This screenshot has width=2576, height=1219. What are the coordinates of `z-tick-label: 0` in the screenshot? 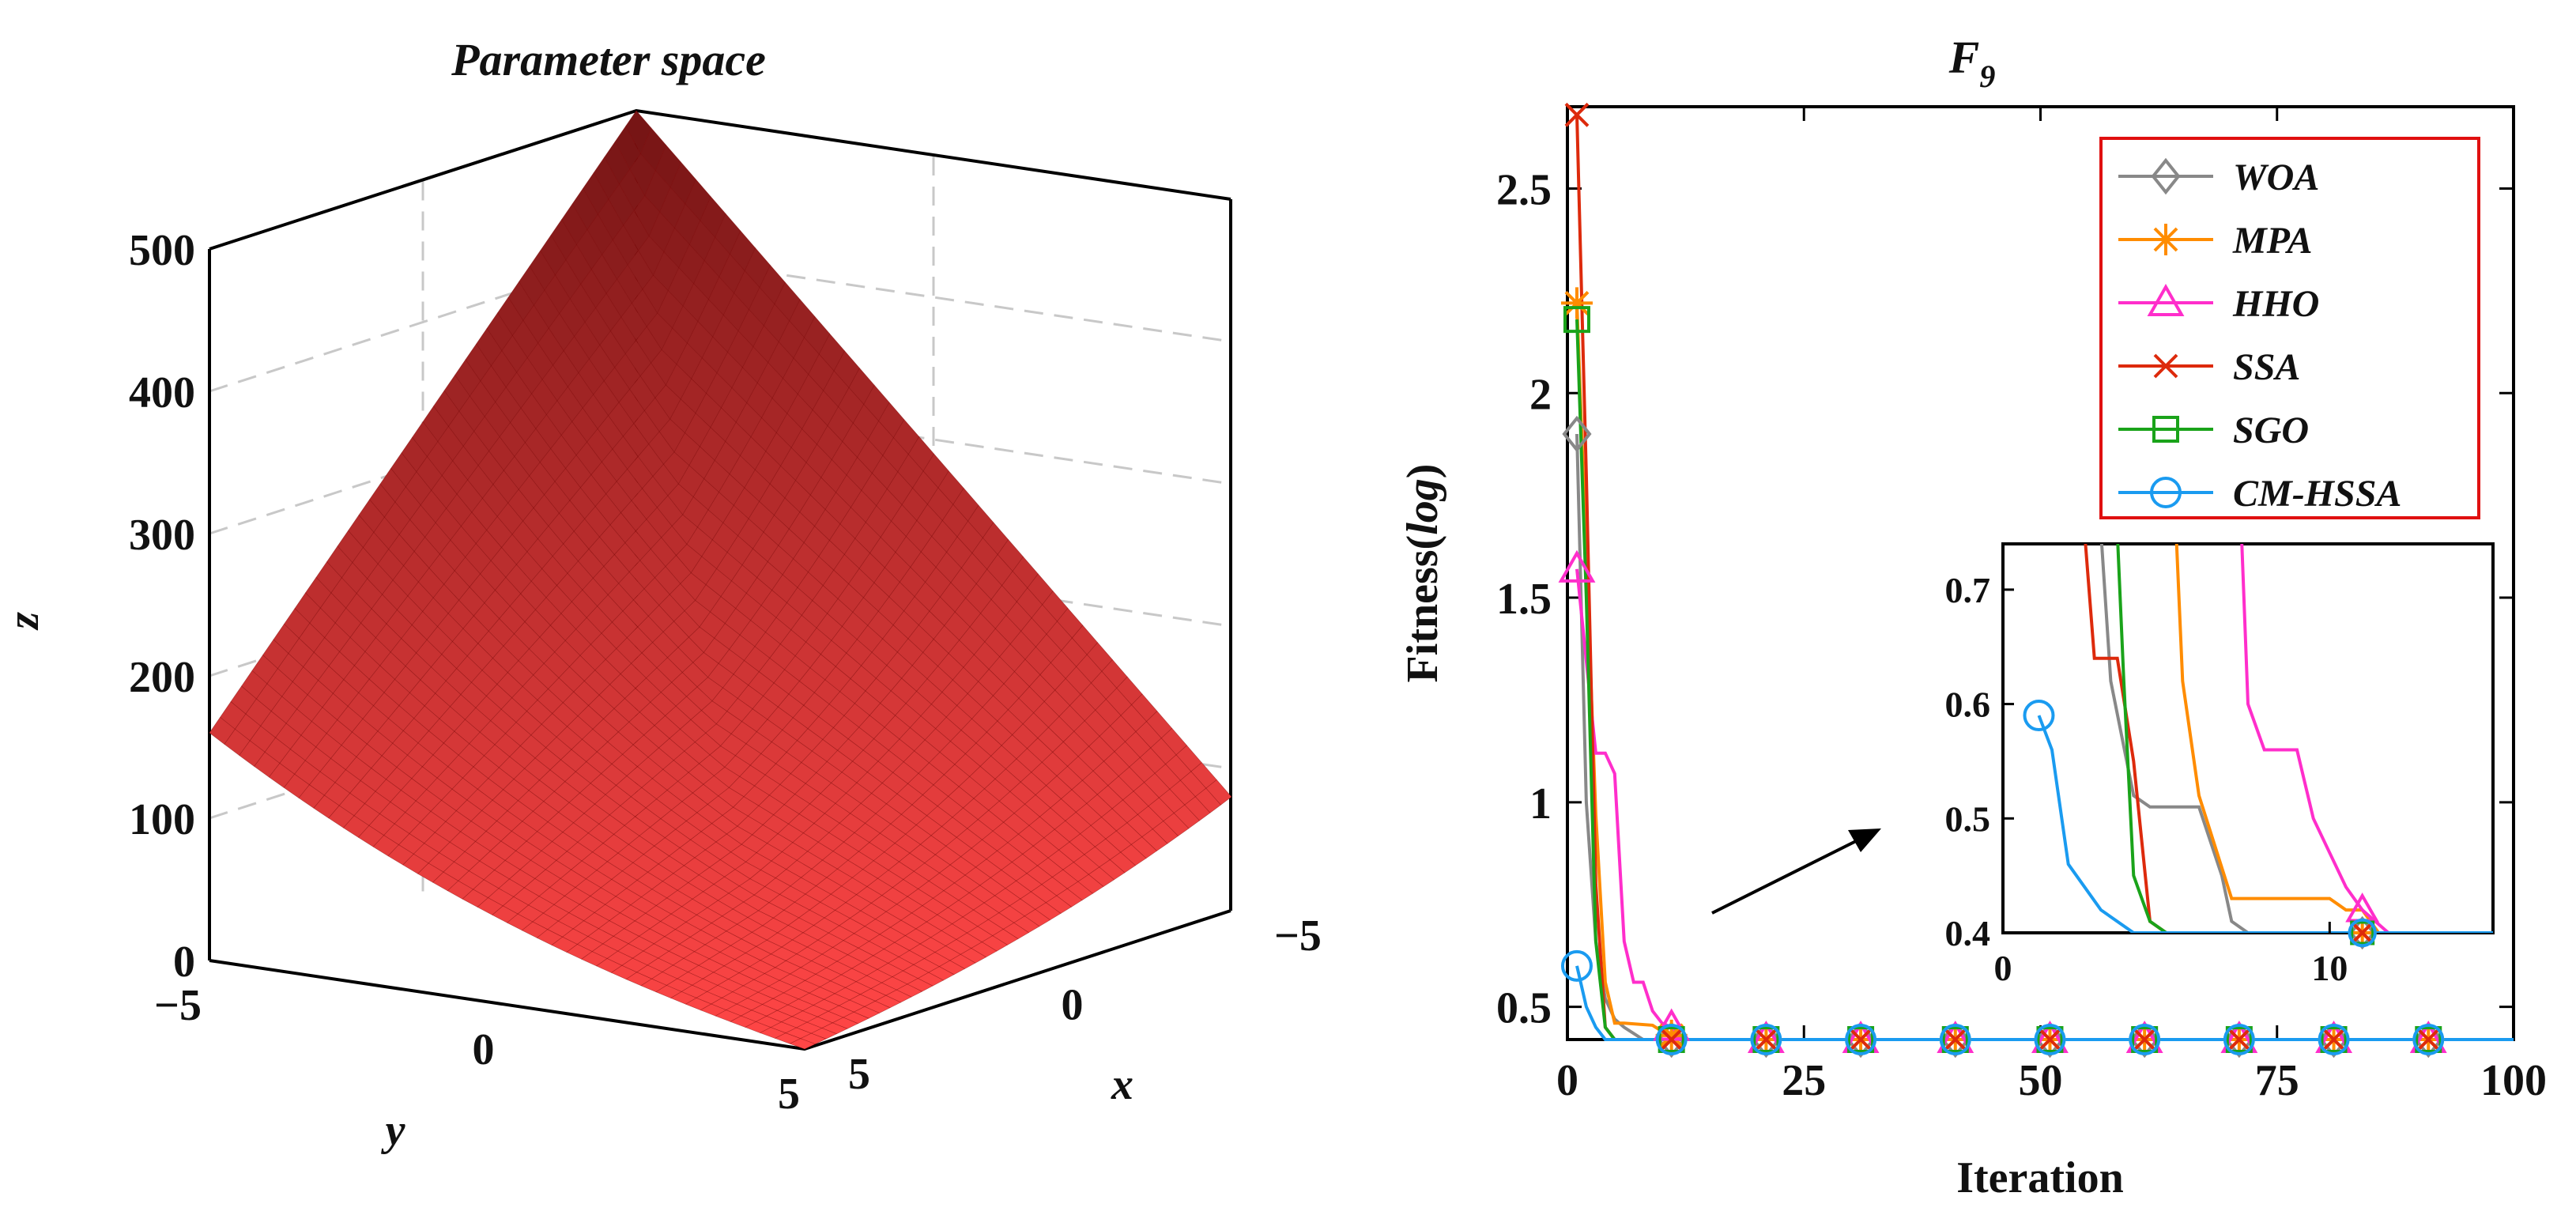 It's located at (184, 962).